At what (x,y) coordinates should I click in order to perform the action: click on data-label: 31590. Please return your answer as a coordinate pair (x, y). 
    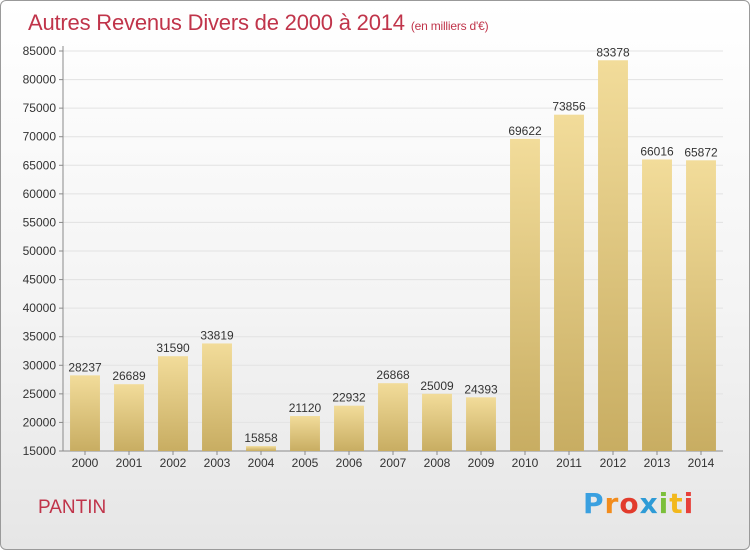
    Looking at the image, I should click on (173, 348).